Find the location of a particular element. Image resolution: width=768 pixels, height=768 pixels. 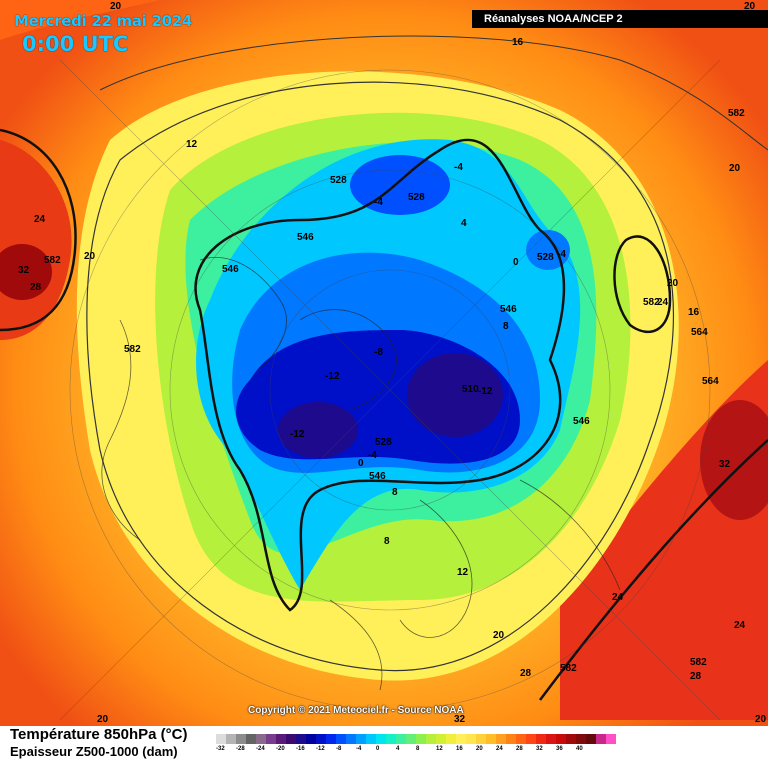

contour-label: 4 is located at coordinates (464, 223).